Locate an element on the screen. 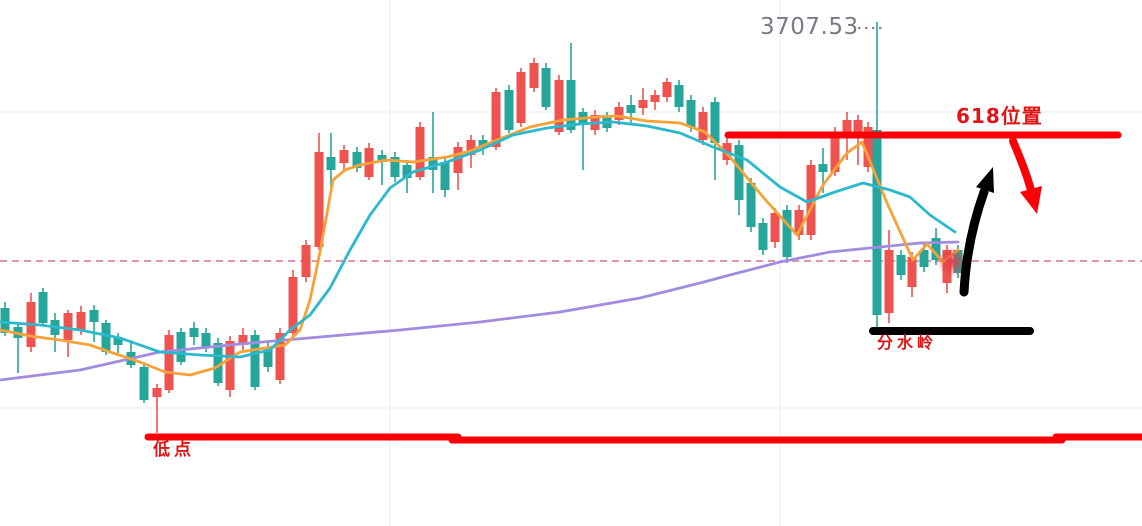 This screenshot has height=526, width=1142. resistance-618-label: 618位置 is located at coordinates (999, 116).